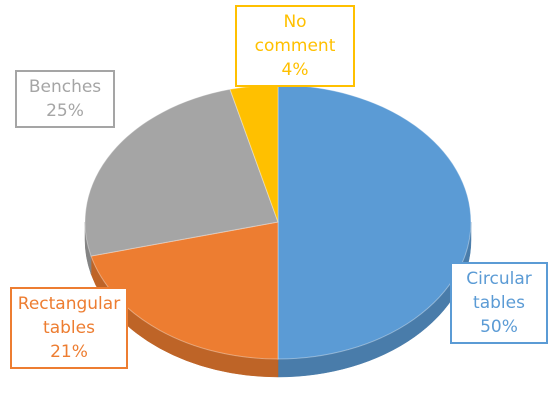 This screenshot has height=402, width=550. I want to click on label-value: 21%, so click(69, 352).